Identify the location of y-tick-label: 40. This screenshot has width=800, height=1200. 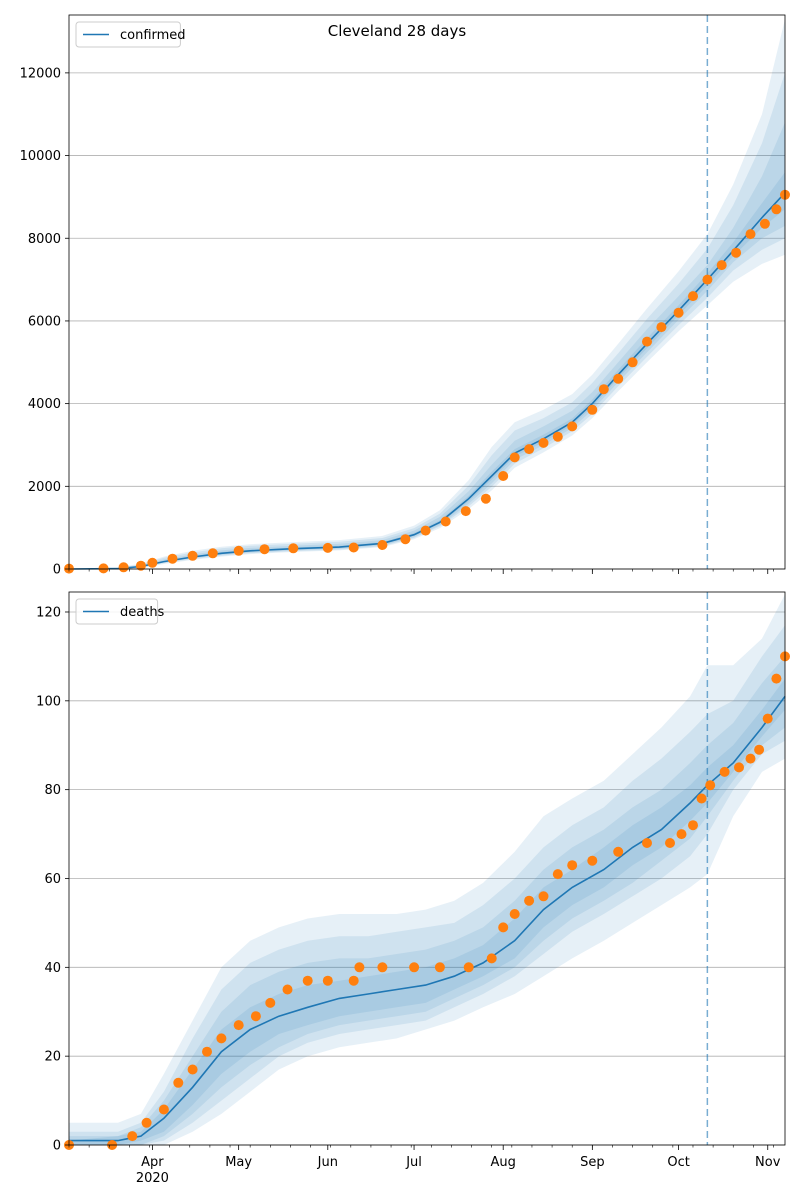
(52, 968).